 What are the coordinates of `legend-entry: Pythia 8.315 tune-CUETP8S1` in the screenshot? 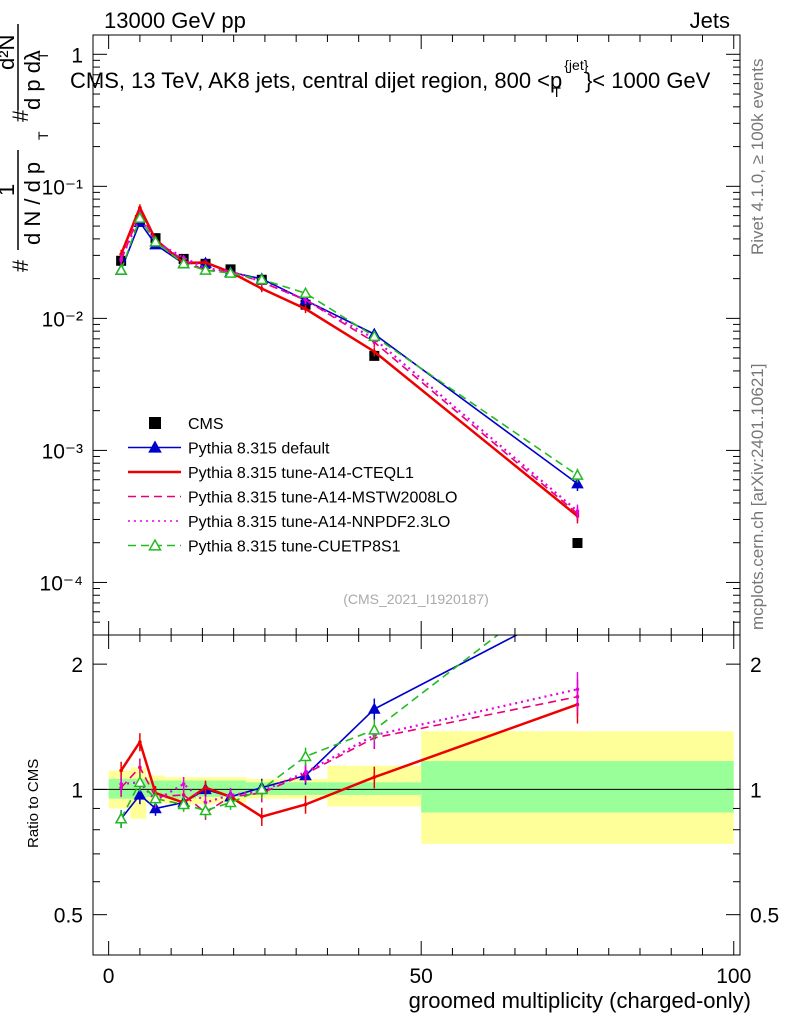 It's located at (264, 547).